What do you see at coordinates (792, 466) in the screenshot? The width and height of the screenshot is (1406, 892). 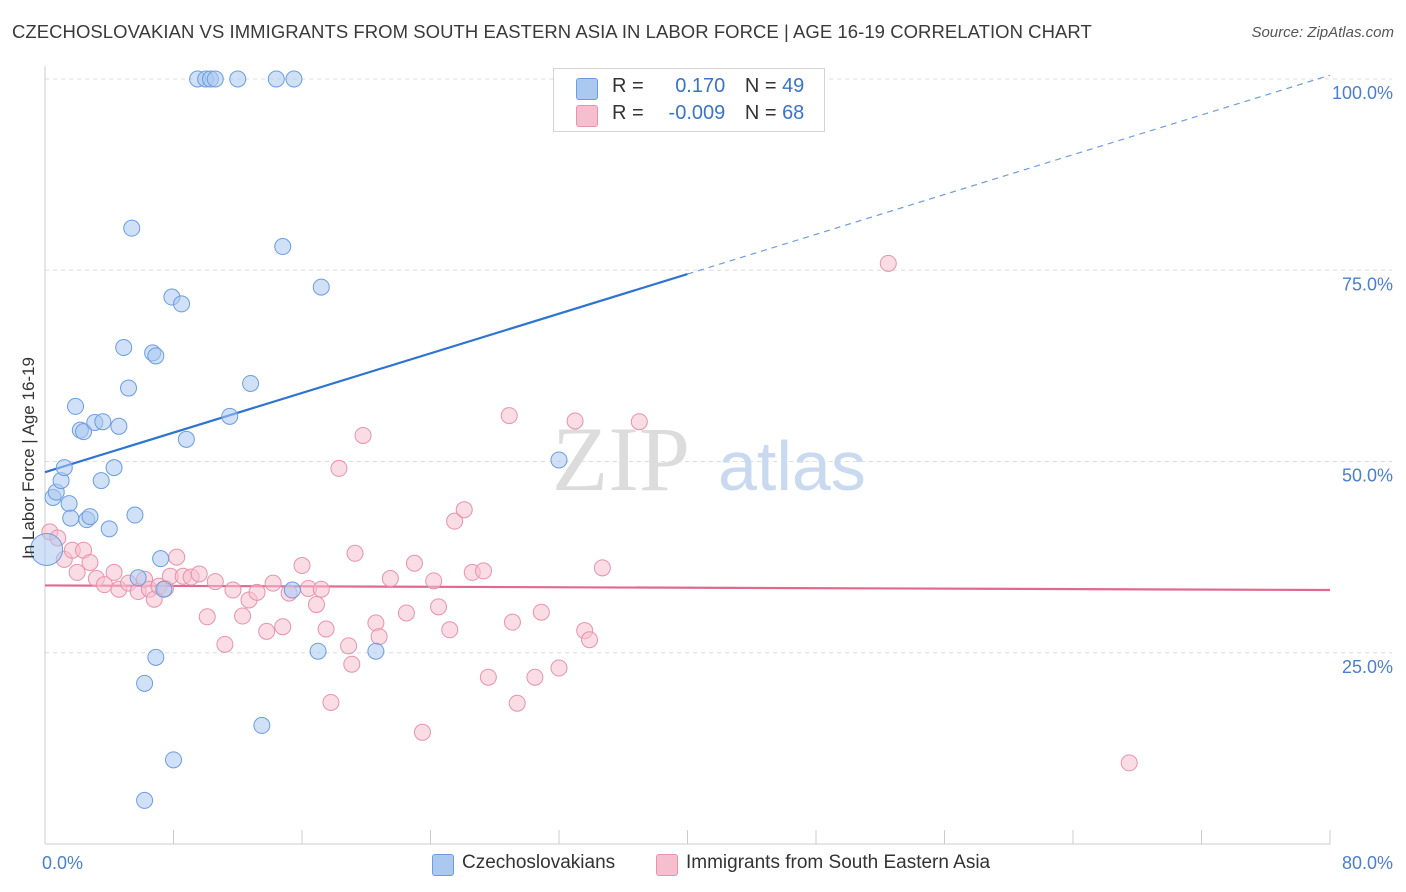 I see `watermark-atlas: atlas` at bounding box center [792, 466].